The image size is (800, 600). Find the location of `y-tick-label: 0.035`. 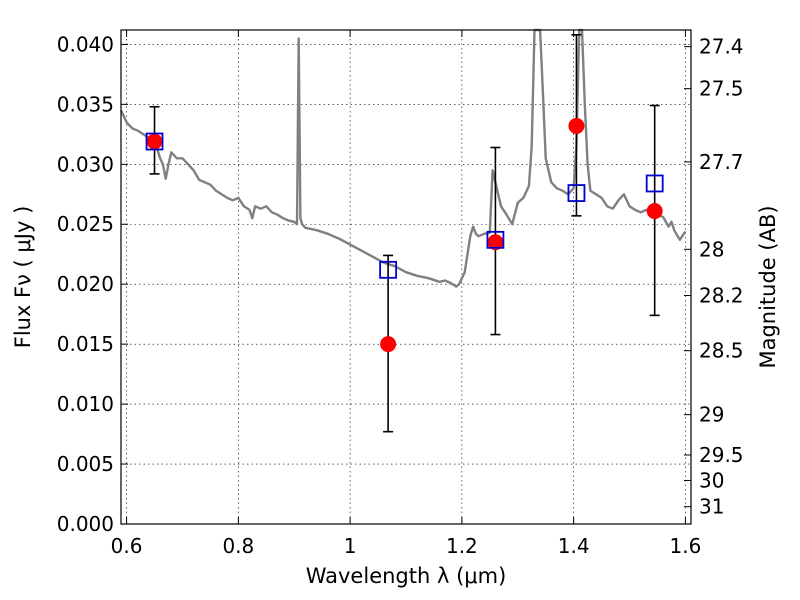

y-tick-label: 0.035 is located at coordinates (85, 104).